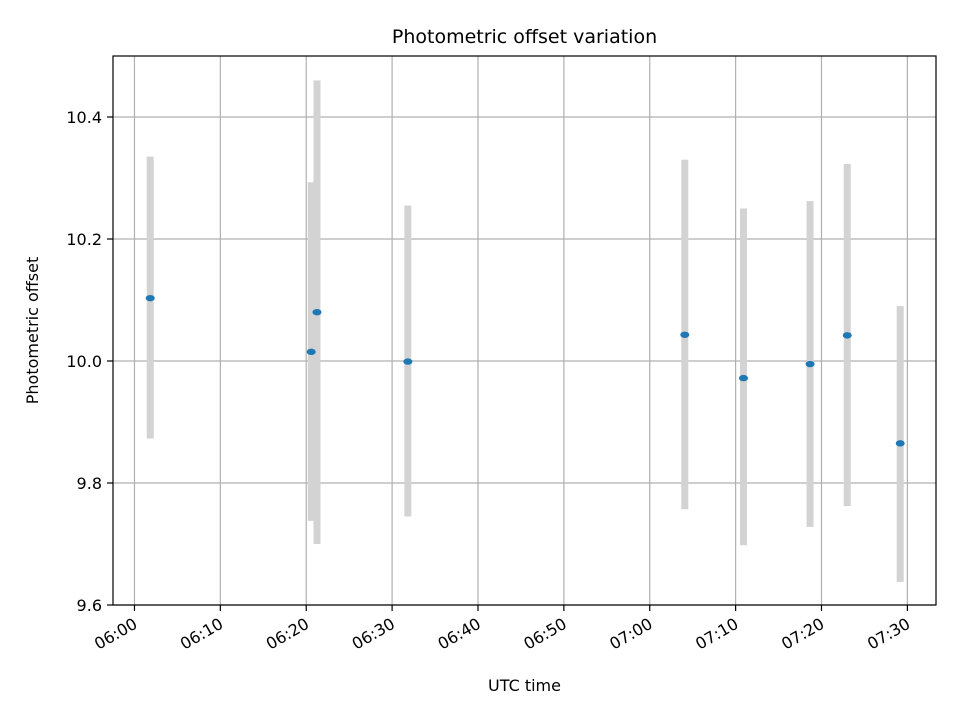 The image size is (960, 720). I want to click on y-axis: 9.6 9.8 10.0 10.2 10.4, so click(89, 361).